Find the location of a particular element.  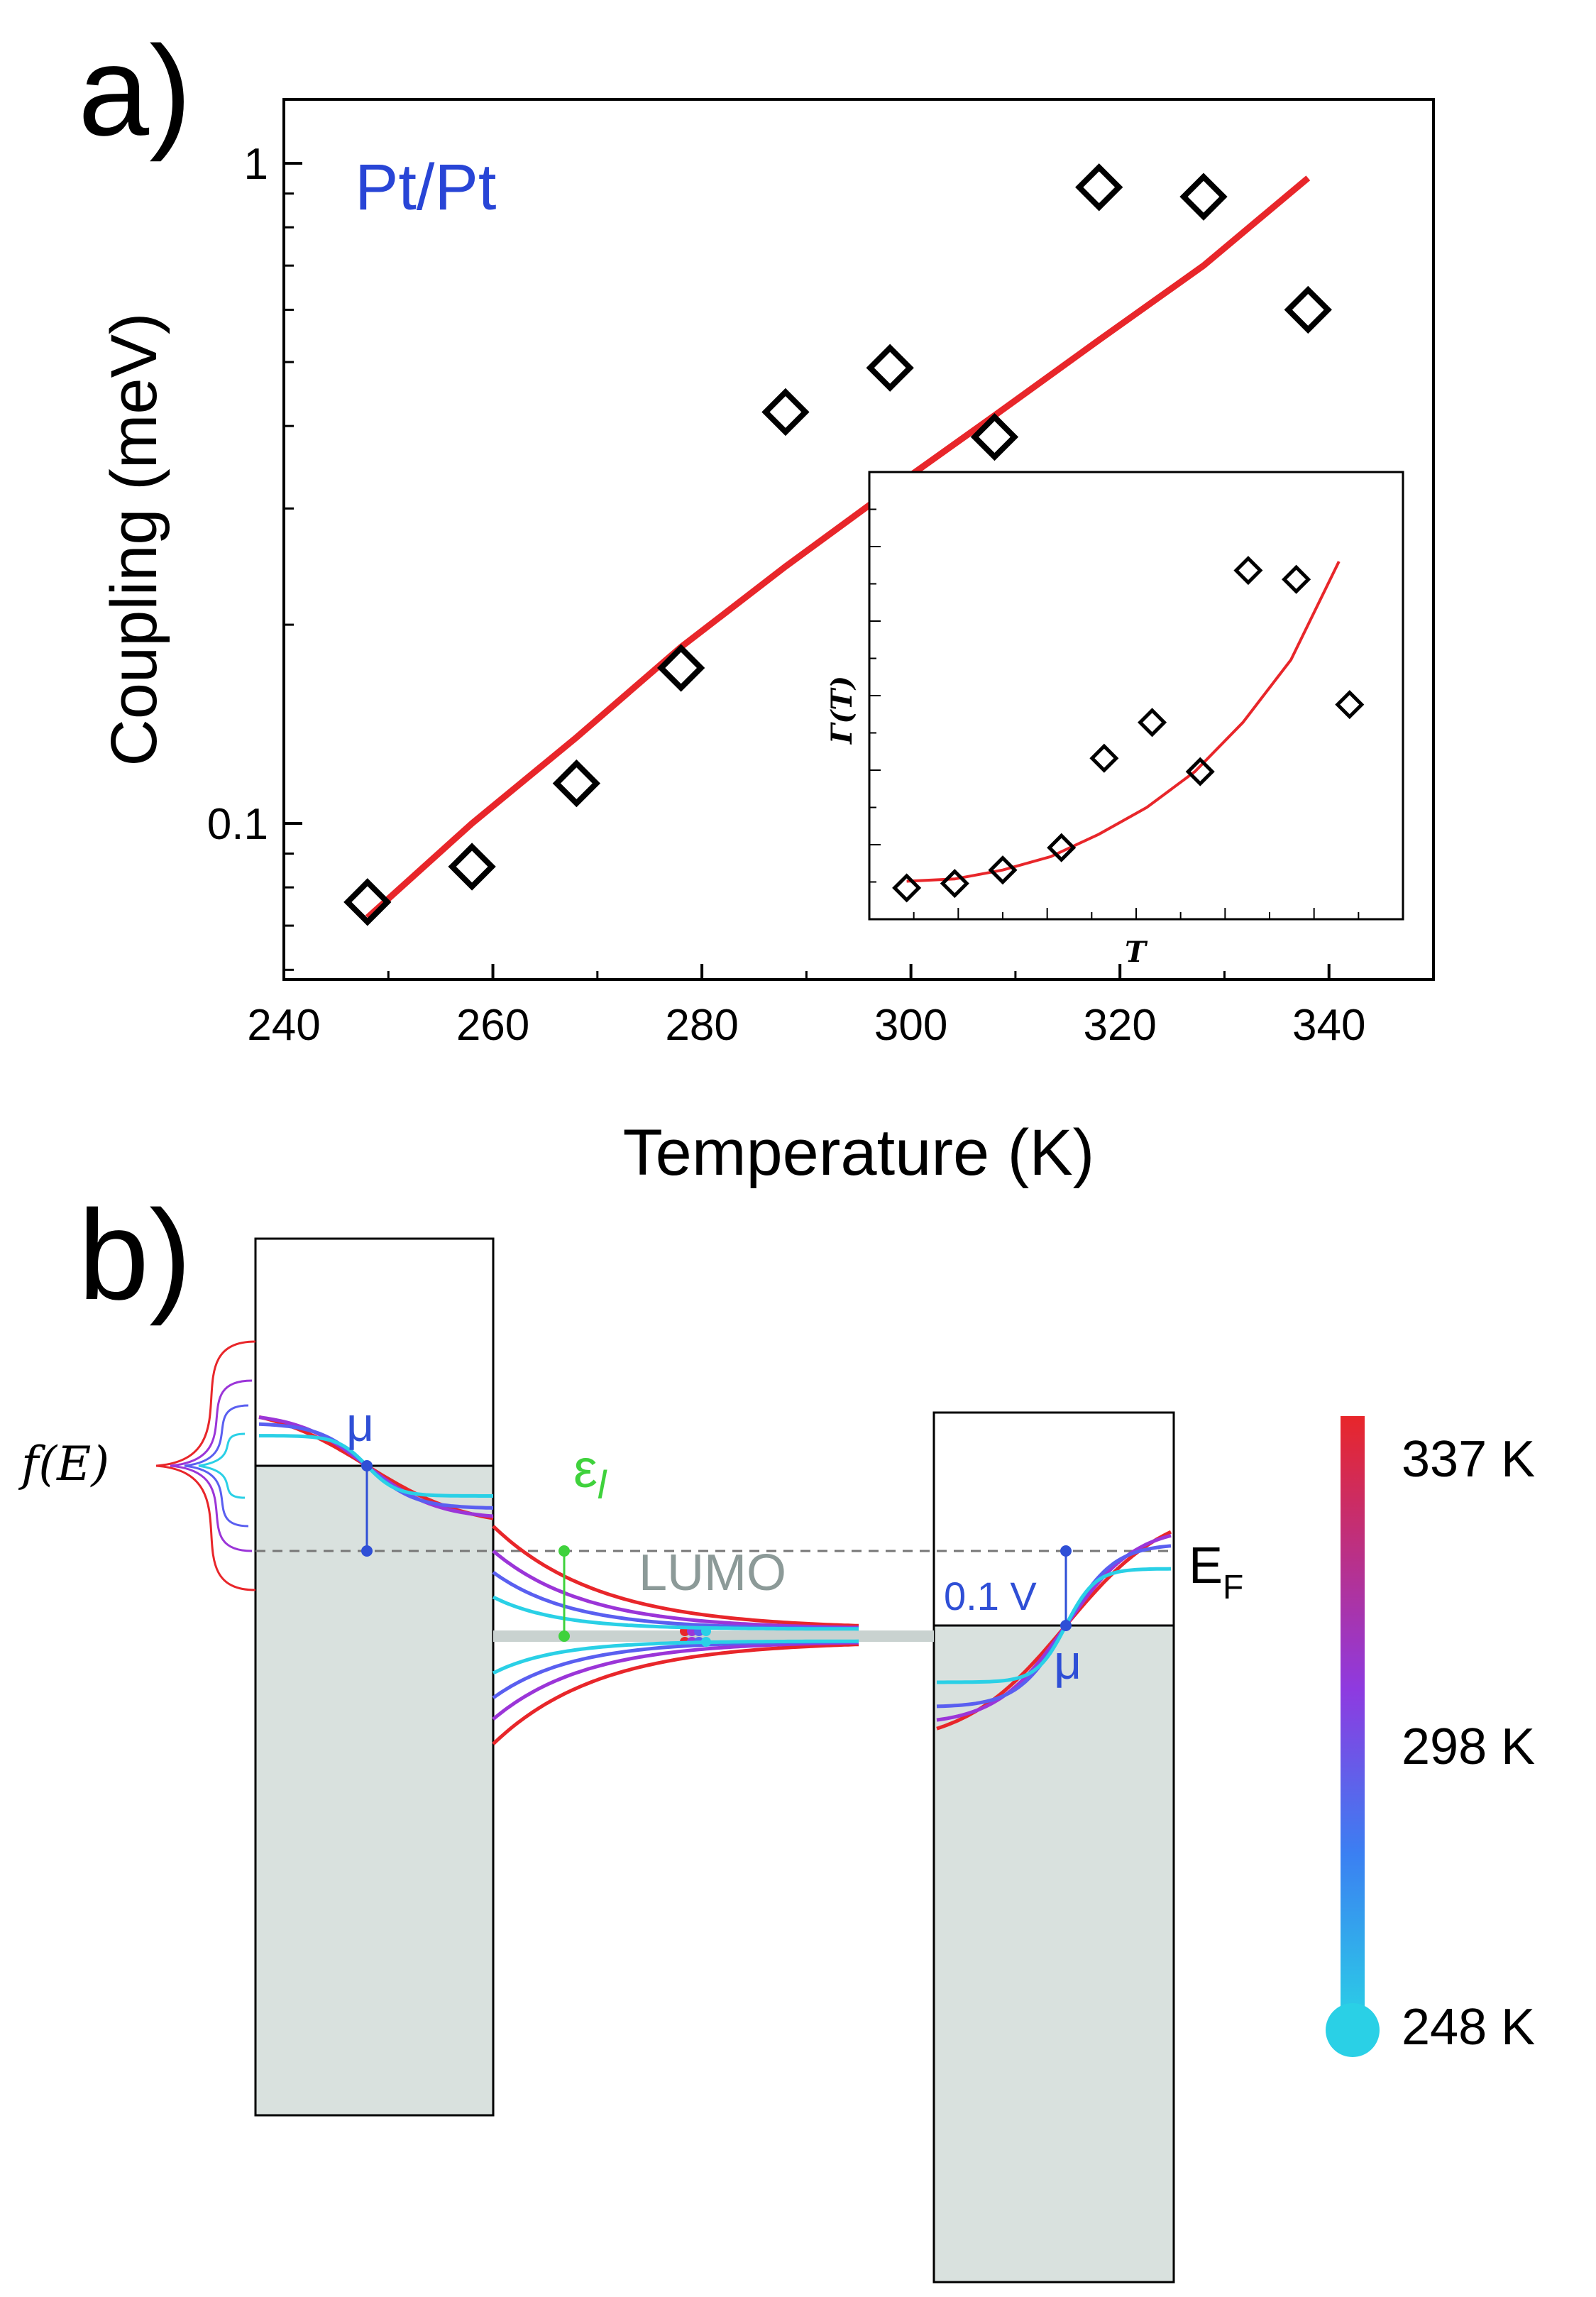

left-electrode is located at coordinates (374, 1677).